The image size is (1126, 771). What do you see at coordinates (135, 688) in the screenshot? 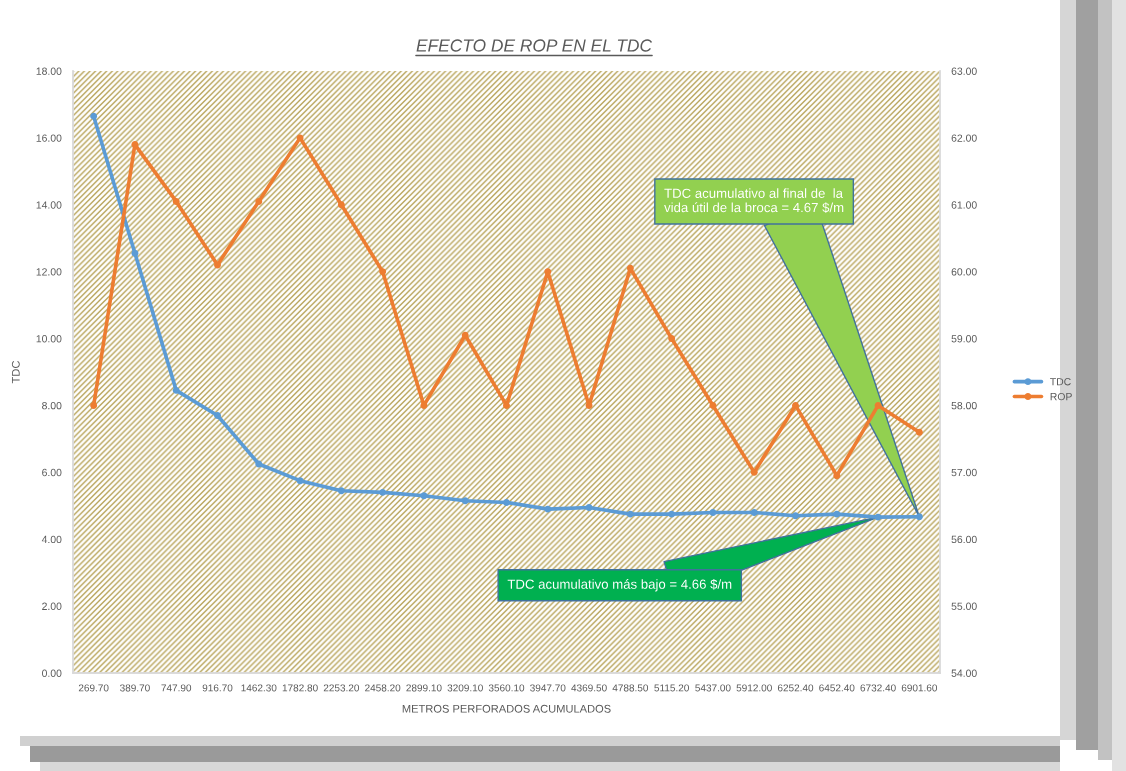
I see `x-tick-label: 389.70` at bounding box center [135, 688].